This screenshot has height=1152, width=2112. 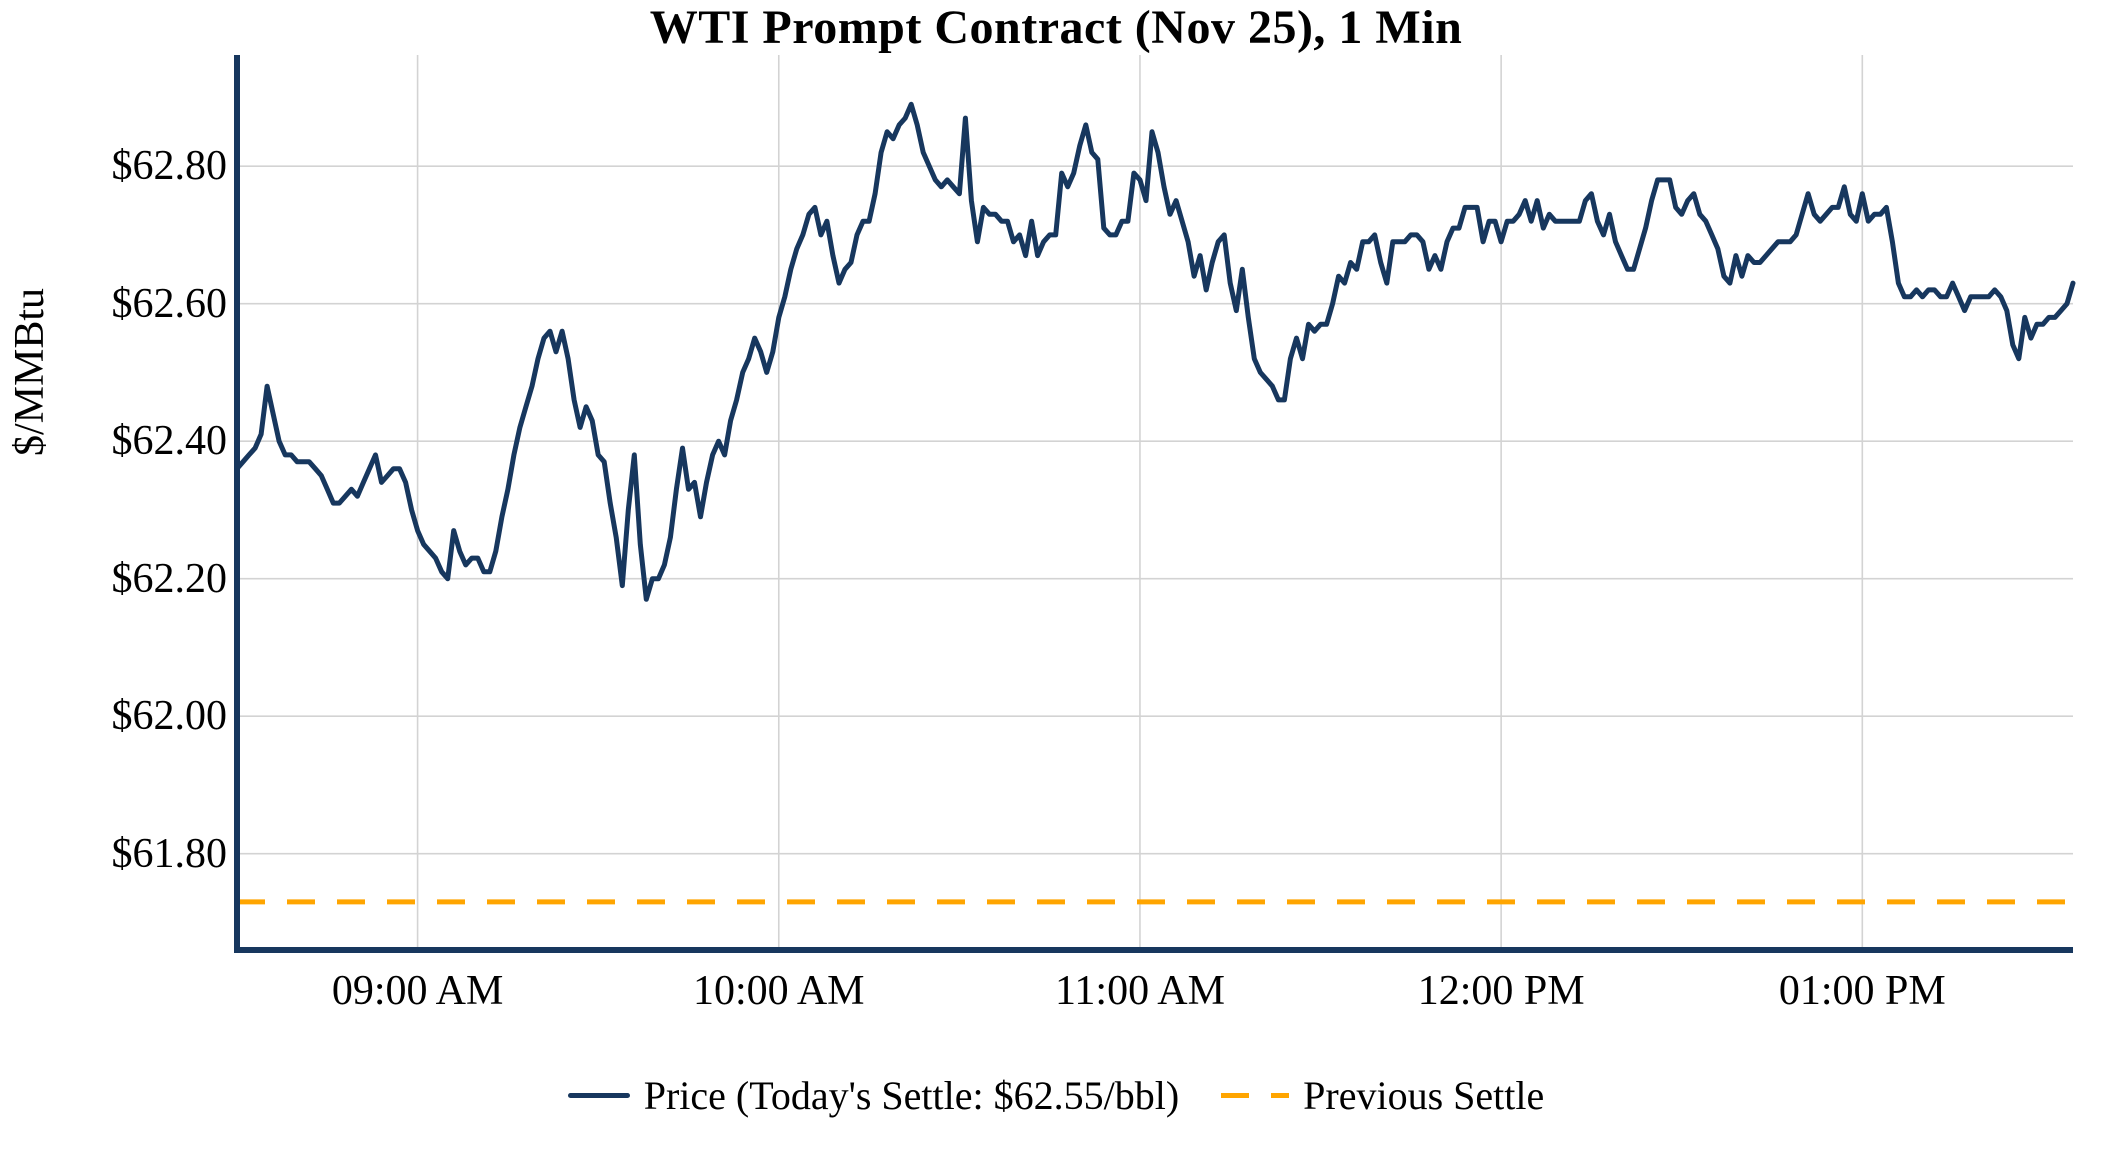 What do you see at coordinates (169, 853) in the screenshot?
I see `y-tick-label: $61.80` at bounding box center [169, 853].